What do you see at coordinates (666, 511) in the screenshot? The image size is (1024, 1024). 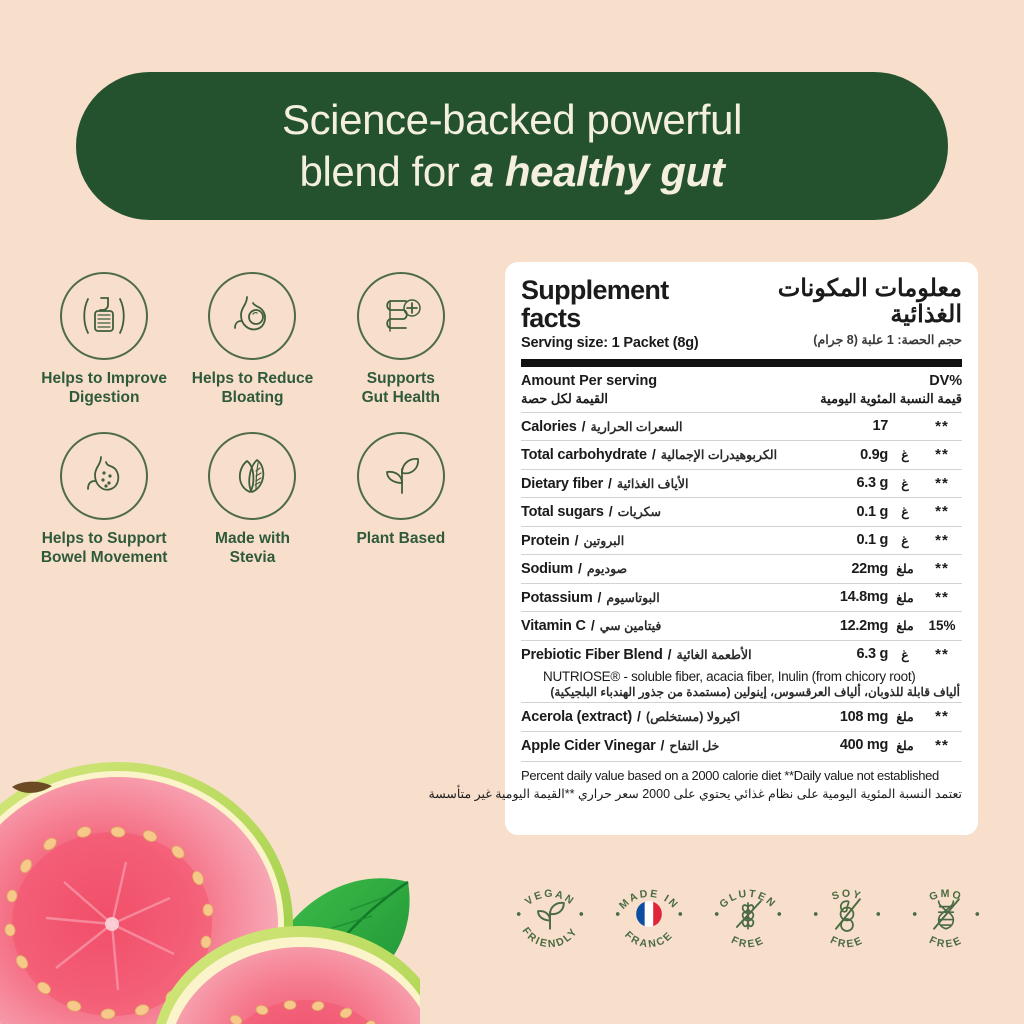 I see `nutrient-name: Total sugars / سكريات` at bounding box center [666, 511].